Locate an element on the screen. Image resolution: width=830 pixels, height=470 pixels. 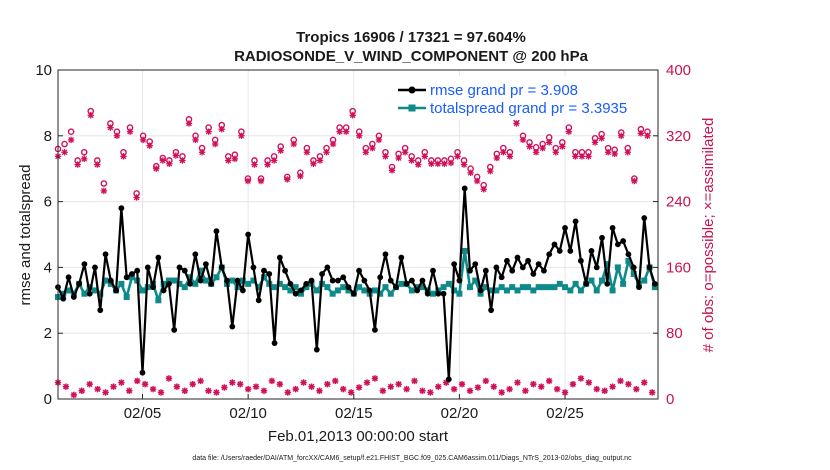
right-tick-label: 160 is located at coordinates (678, 267).